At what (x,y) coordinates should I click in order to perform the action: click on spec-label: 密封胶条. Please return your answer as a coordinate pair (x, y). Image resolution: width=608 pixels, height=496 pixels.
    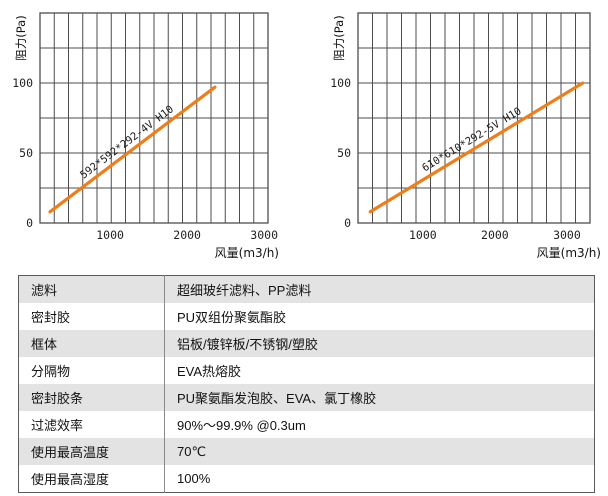
    Looking at the image, I should click on (91, 397).